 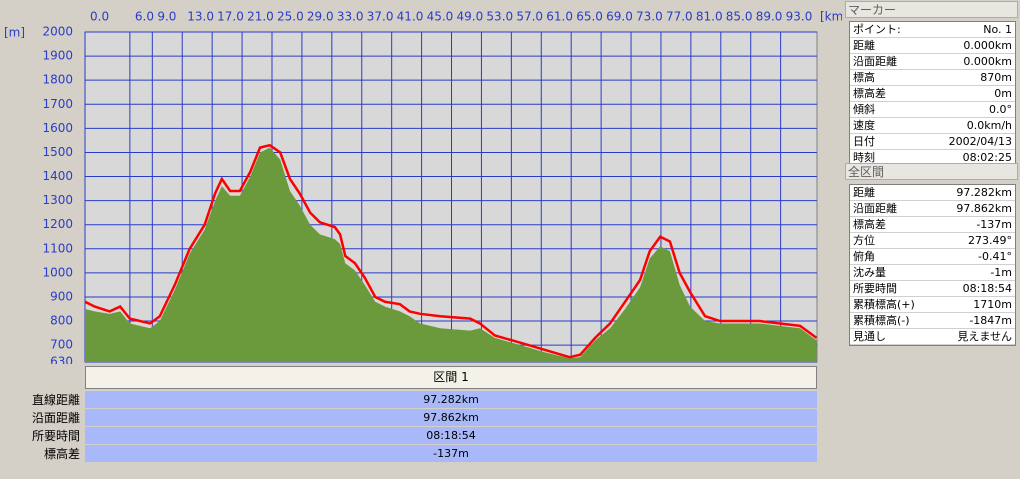 What do you see at coordinates (932, 30) in the screenshot?
I see `panel-row: ポイント: No. 1` at bounding box center [932, 30].